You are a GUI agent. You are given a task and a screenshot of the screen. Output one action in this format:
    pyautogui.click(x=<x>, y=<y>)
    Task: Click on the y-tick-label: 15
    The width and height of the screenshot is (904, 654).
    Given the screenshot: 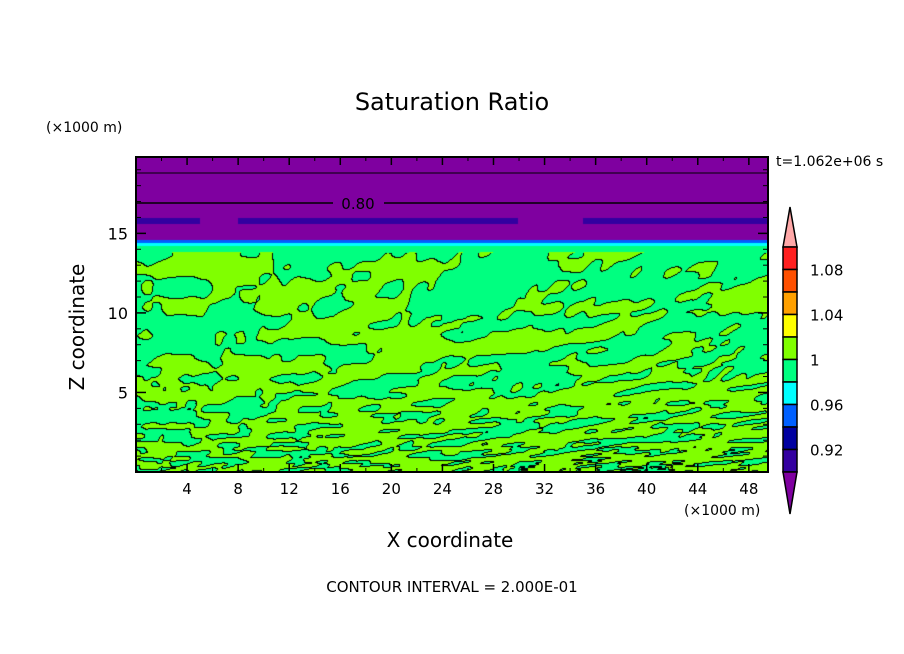 What is the action you would take?
    pyautogui.click(x=118, y=233)
    